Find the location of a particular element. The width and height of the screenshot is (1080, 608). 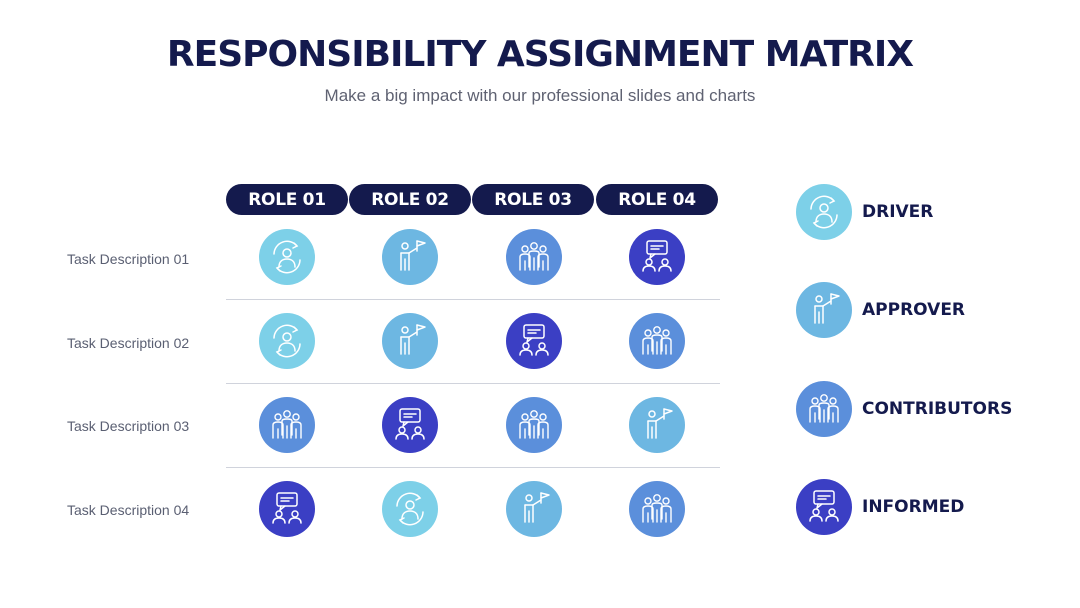

task-label-01: Task Description 01 is located at coordinates (128, 259).